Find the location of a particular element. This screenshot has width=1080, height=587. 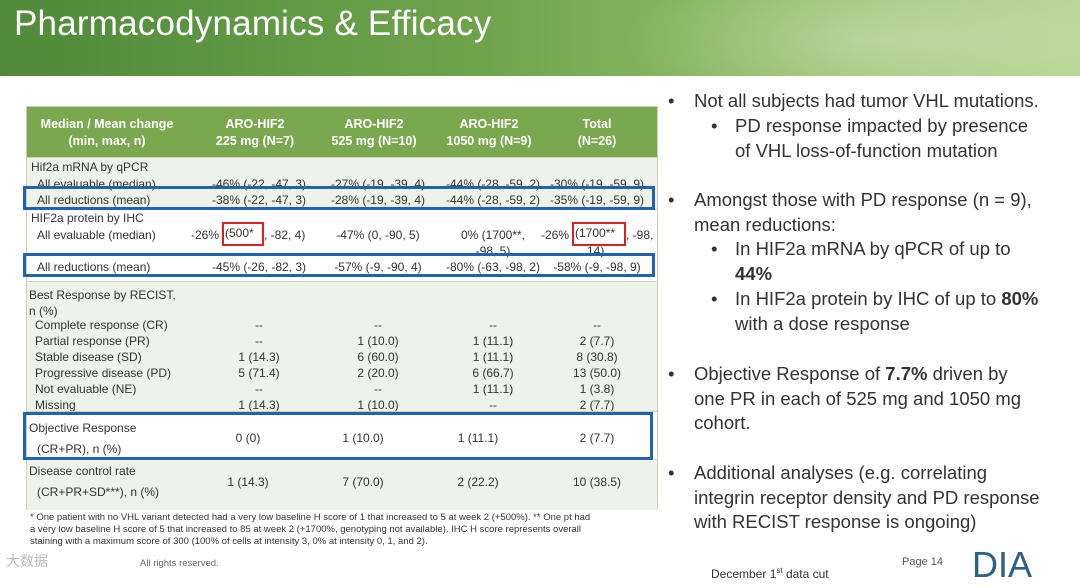

recist-cell-525: 2 (20.0) is located at coordinates (378, 373).